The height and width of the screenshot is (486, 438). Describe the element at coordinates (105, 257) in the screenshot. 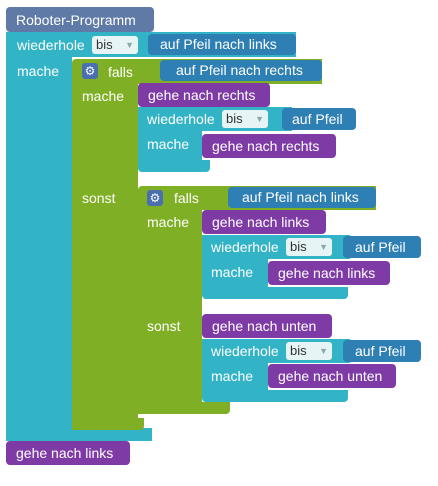

I see `if-outer-spine: mache sonst` at that location.